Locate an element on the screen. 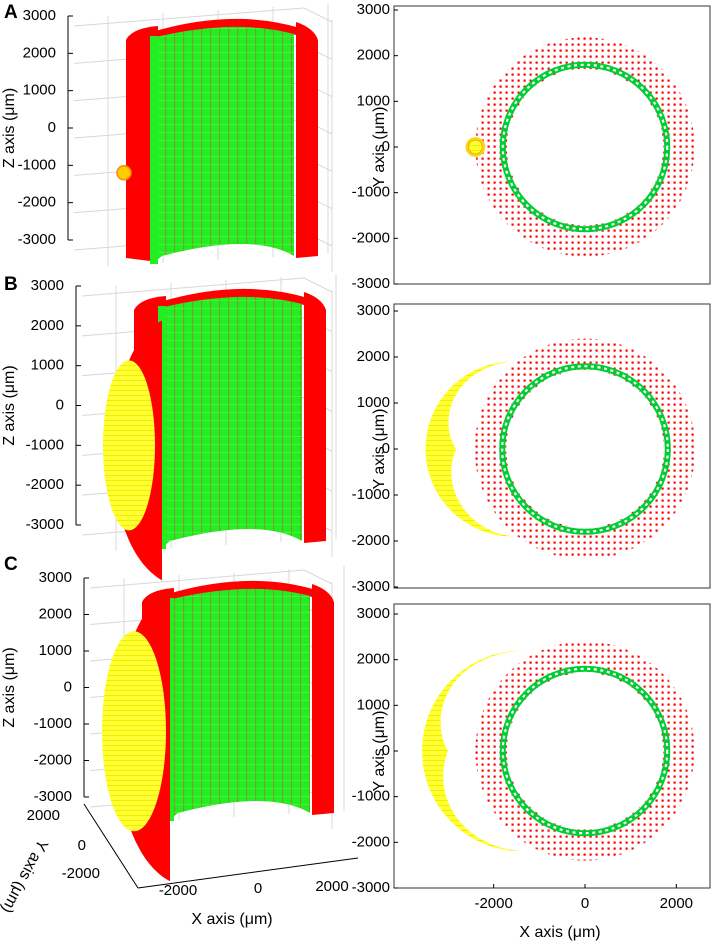  inner-wall-edge is located at coordinates (154, 150).